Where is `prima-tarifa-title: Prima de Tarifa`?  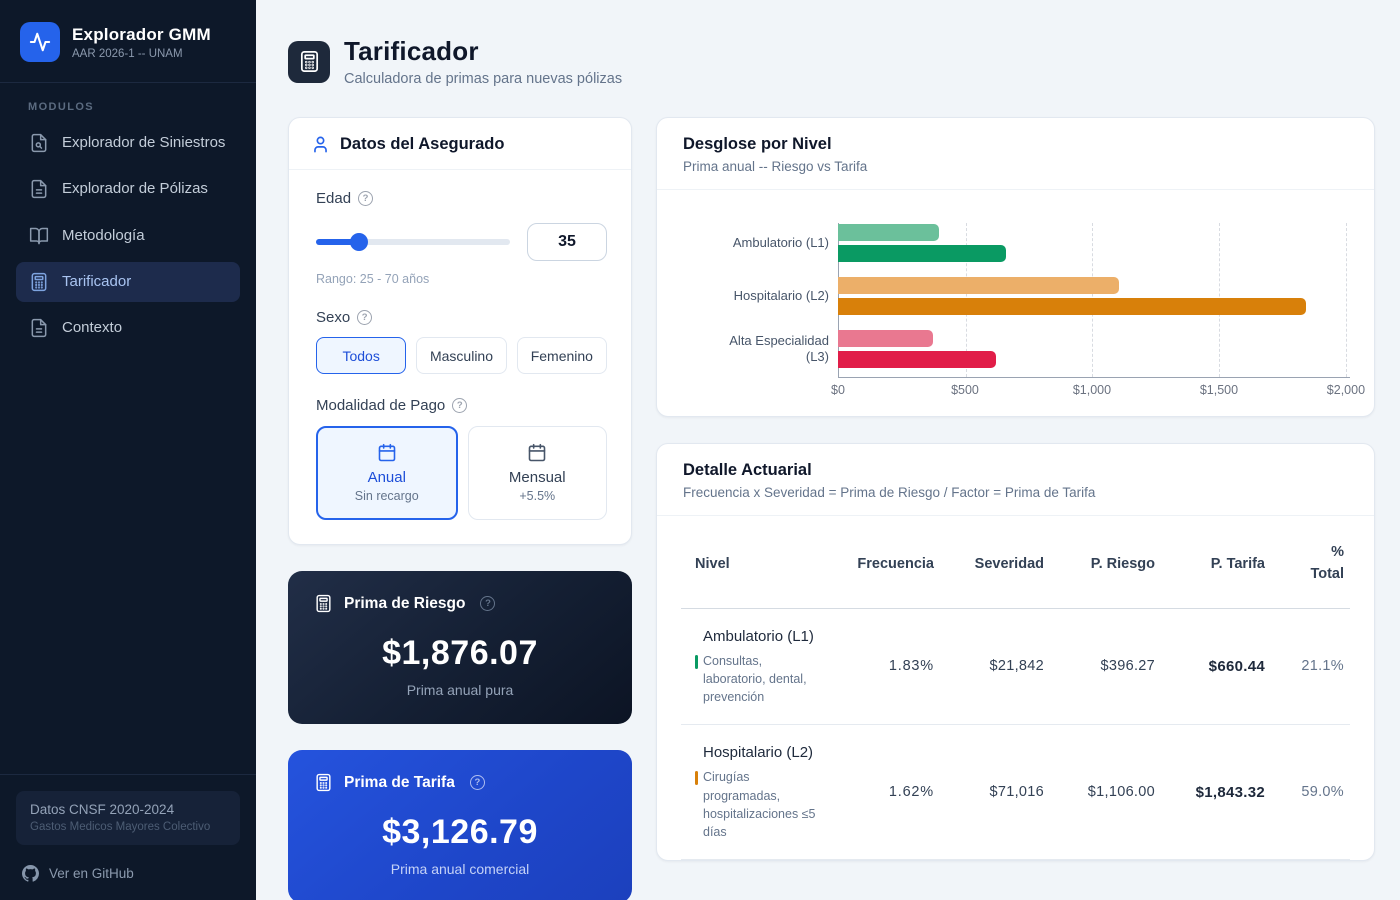 prima-tarifa-title: Prima de Tarifa is located at coordinates (399, 782).